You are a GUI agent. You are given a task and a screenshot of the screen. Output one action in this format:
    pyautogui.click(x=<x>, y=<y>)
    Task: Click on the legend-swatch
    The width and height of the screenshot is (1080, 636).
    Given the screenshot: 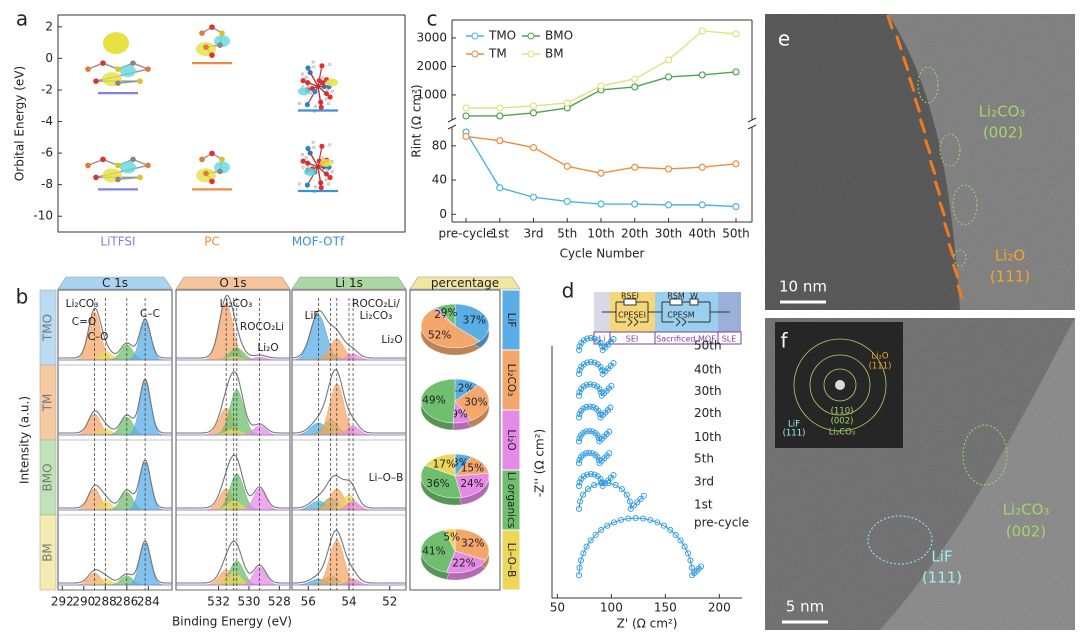 What is the action you would take?
    pyautogui.click(x=511, y=560)
    